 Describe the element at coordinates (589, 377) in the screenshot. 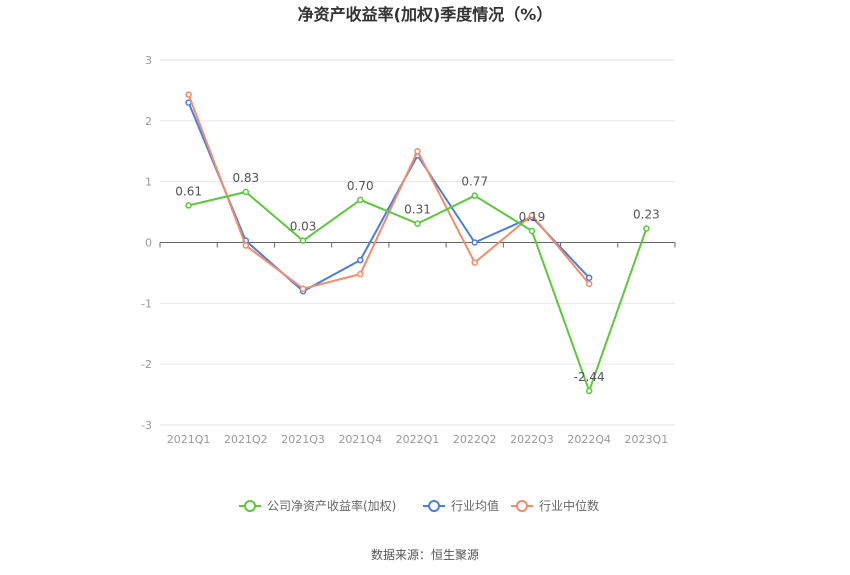

I see `data-label: -2.44` at that location.